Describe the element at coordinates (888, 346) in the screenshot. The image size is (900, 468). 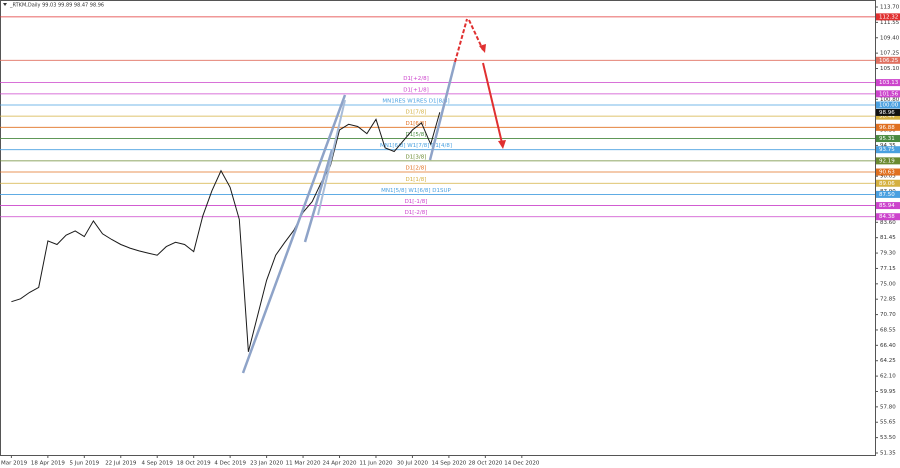
I see `y-tick-label: 66.40` at that location.